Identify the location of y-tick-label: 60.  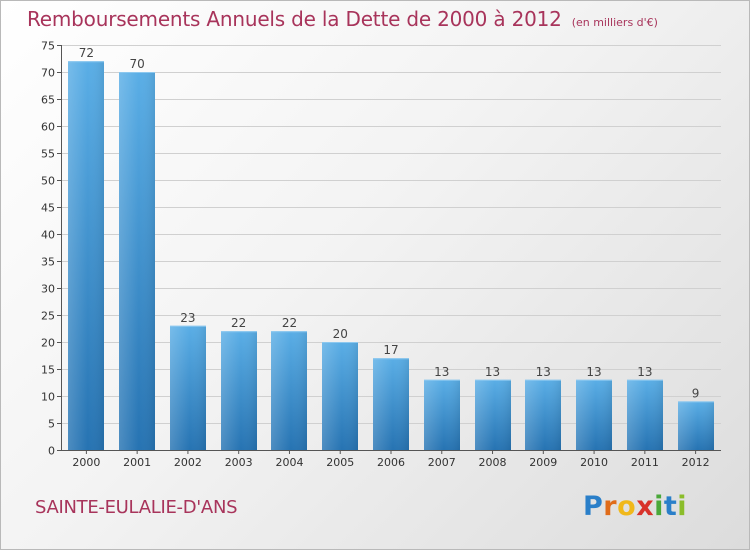
(48, 127).